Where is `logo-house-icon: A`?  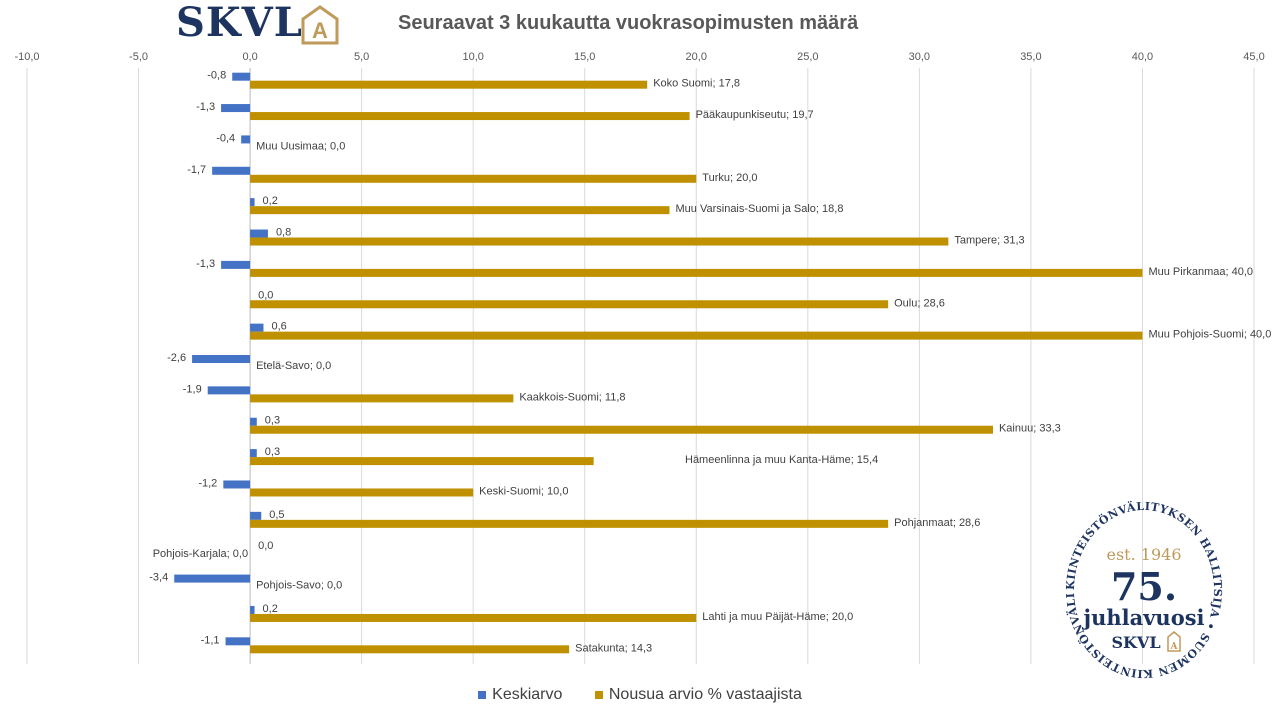 logo-house-icon: A is located at coordinates (320, 25).